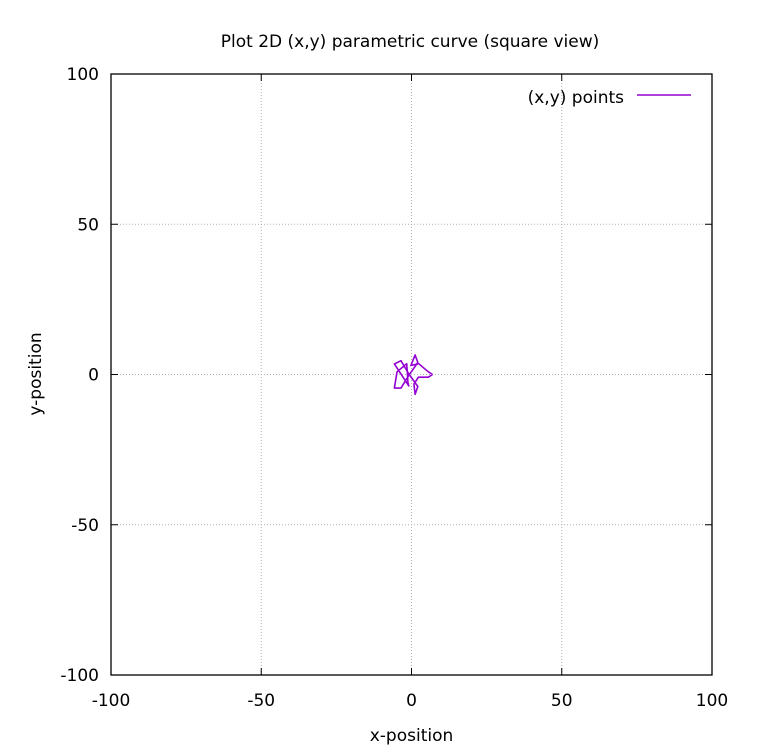  What do you see at coordinates (562, 701) in the screenshot?
I see `x-tick-label: 50` at bounding box center [562, 701].